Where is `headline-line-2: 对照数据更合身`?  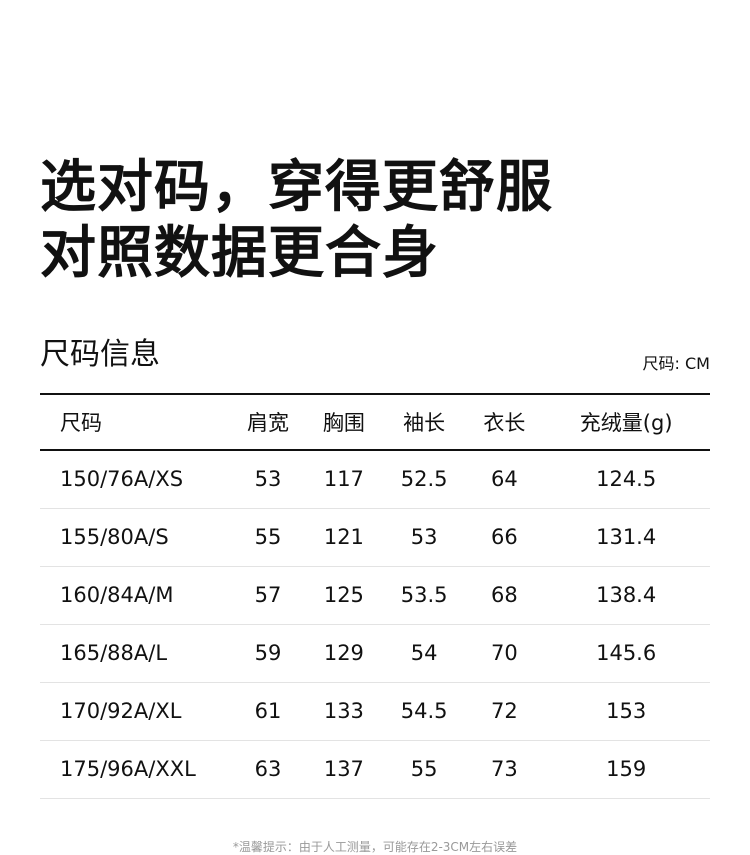 headline-line-2: 对照数据更合身 is located at coordinates (239, 253).